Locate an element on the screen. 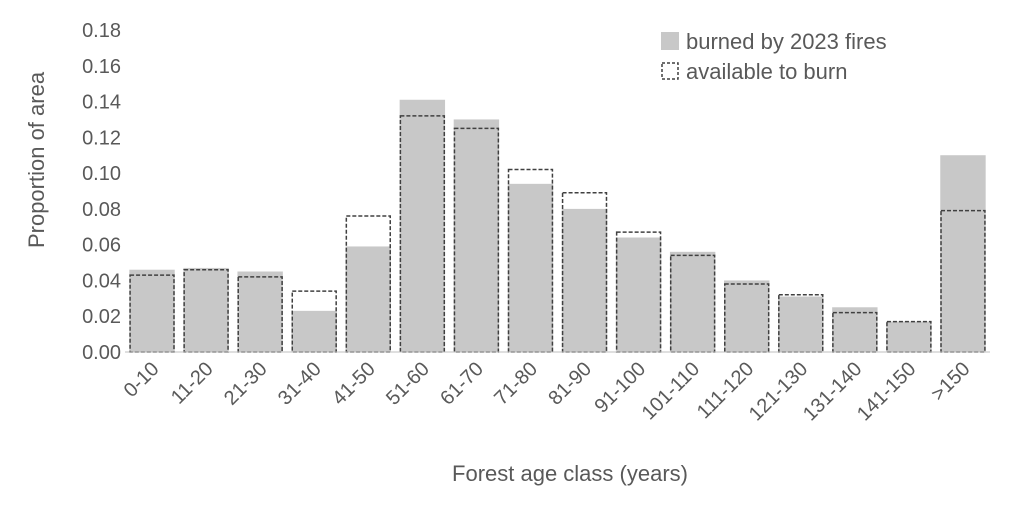  y-axis: 0.00 0.02 0.04 0.06 0.08 0.10 0.12 0.14 0.16 0.18 is located at coordinates (101, 192).